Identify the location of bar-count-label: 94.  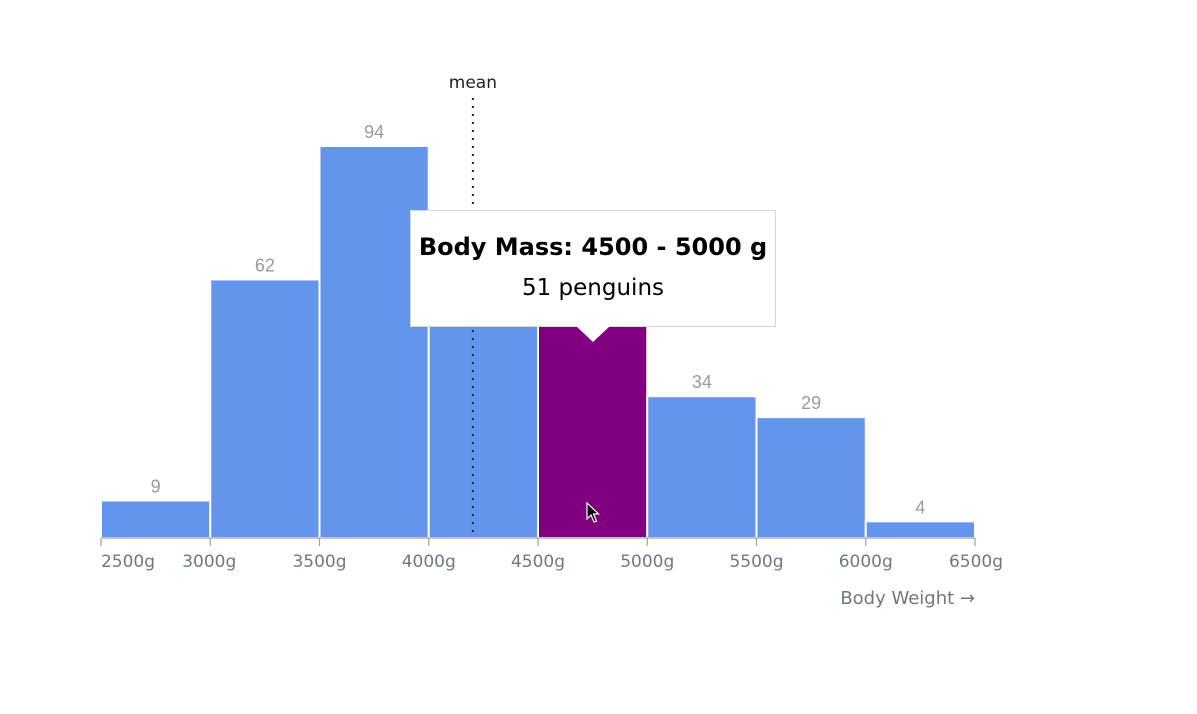
(374, 132).